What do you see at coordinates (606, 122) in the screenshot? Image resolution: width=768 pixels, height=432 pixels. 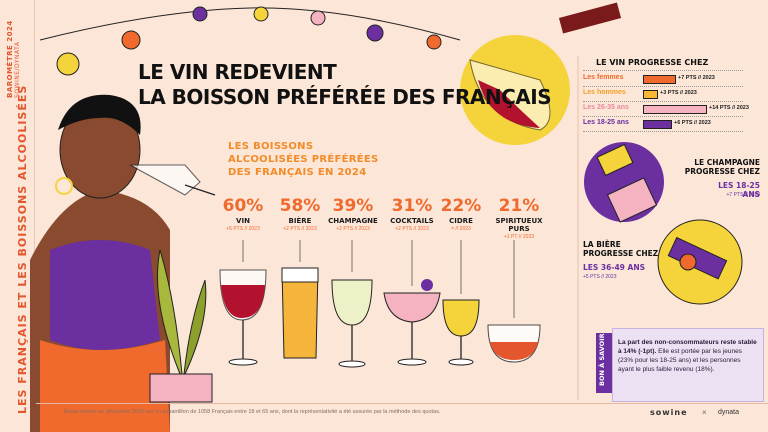 I see `row-name: Les 18-25 ans` at bounding box center [606, 122].